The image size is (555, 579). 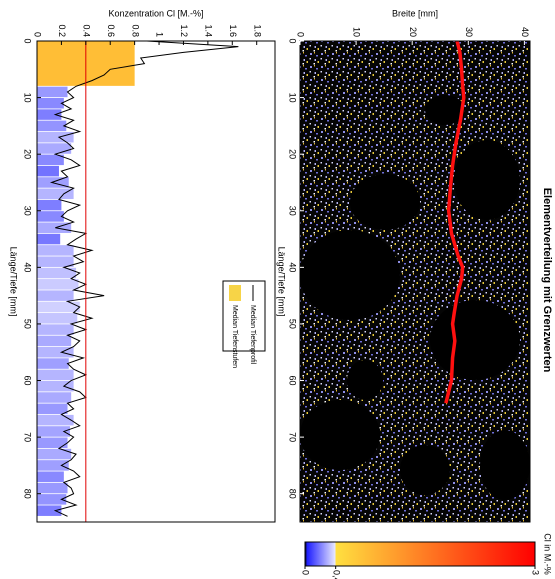 What do you see at coordinates (160, 34) in the screenshot?
I see `y-tick-label: 1` at bounding box center [160, 34].